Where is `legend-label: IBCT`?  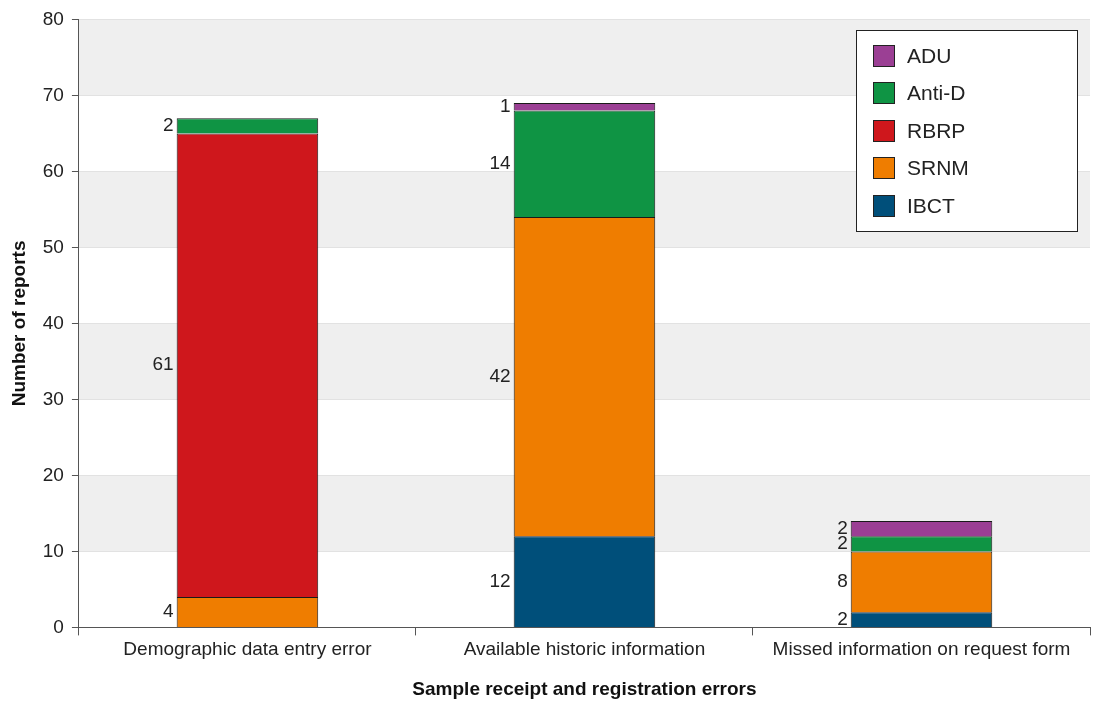 legend-label: IBCT is located at coordinates (931, 205).